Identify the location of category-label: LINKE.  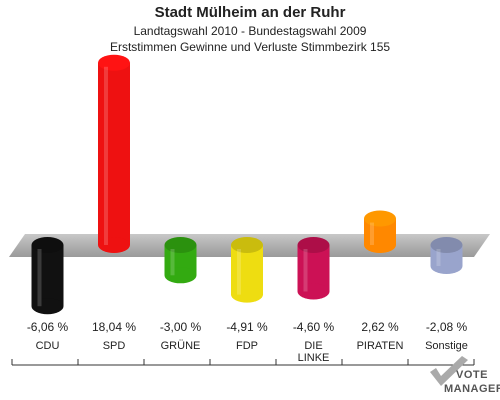
(314, 358).